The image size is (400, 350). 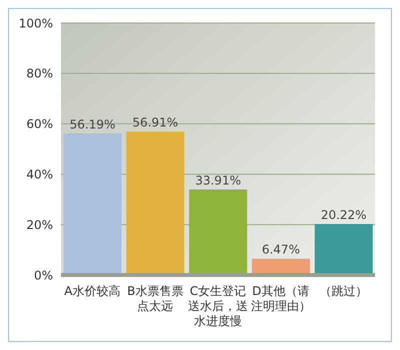 I want to click on y-tick-label: 100%, so click(x=35, y=23).